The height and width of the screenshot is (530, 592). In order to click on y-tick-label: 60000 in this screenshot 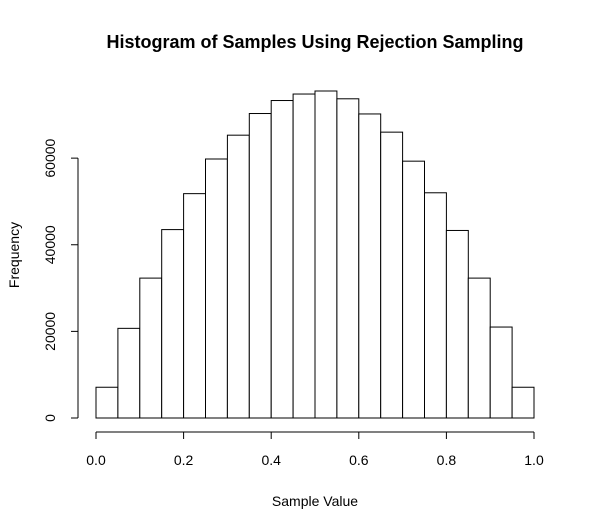, I will do `click(50, 157)`.